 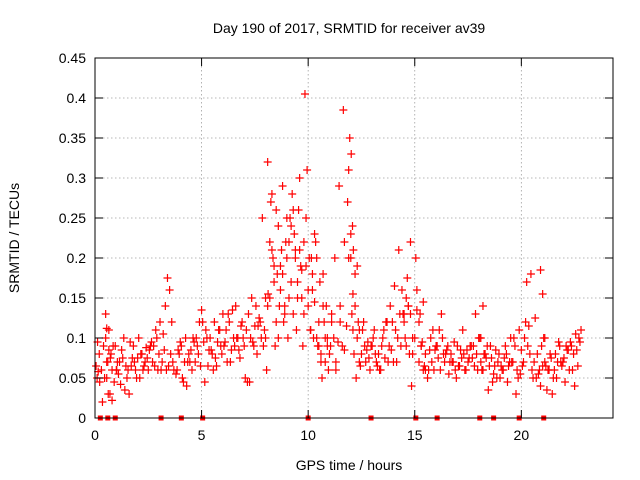 What do you see at coordinates (349, 465) in the screenshot?
I see `x-axis-label: GPS time / hours` at bounding box center [349, 465].